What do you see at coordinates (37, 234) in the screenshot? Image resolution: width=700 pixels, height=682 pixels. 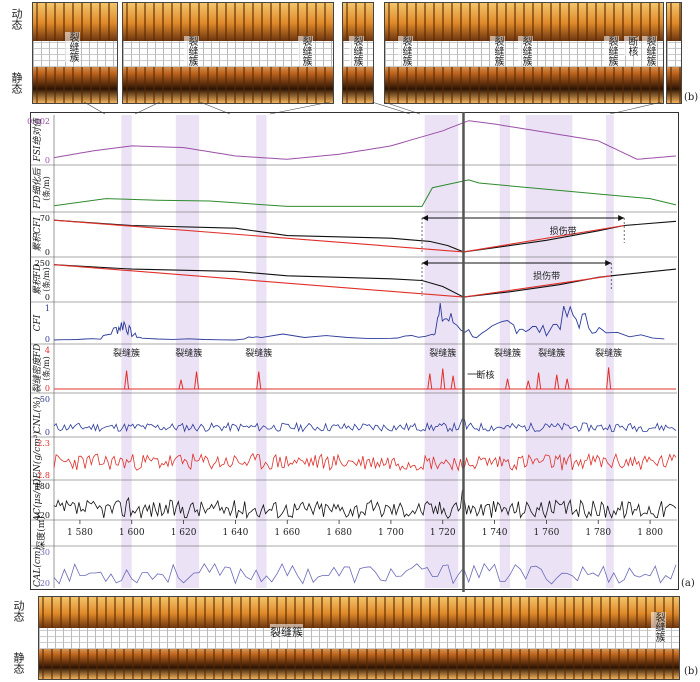 I see `track-label-cum-cfi: 累积CFI` at bounding box center [37, 234].